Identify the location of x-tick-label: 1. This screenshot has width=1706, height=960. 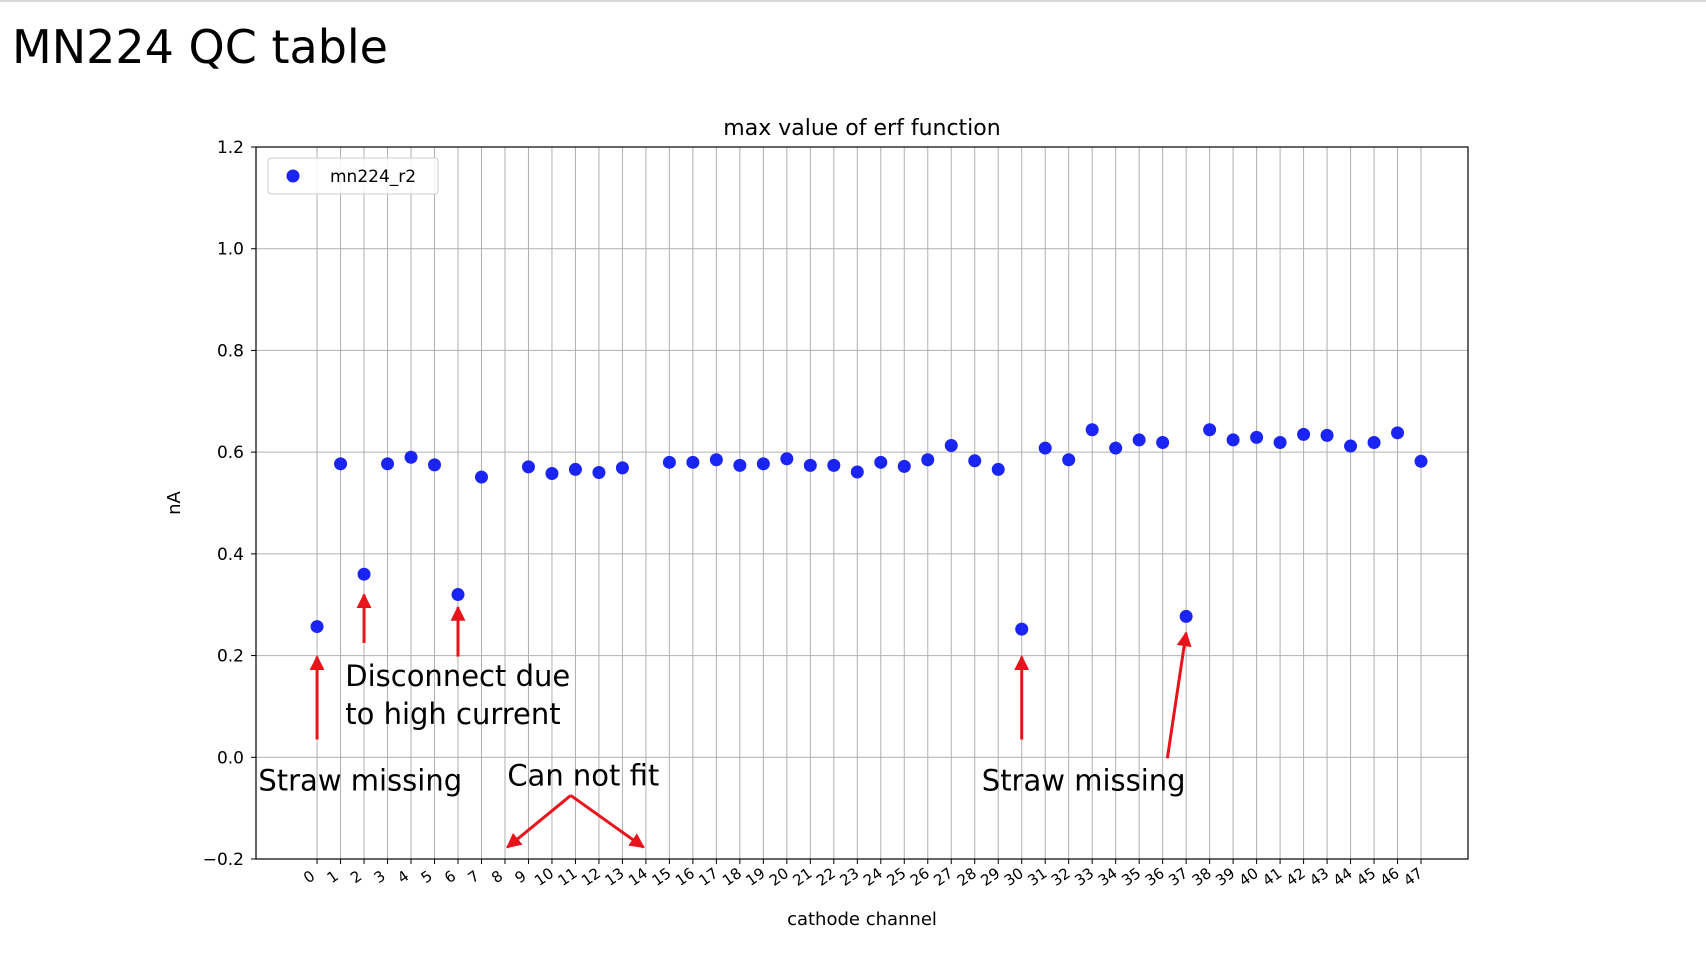
(333, 877).